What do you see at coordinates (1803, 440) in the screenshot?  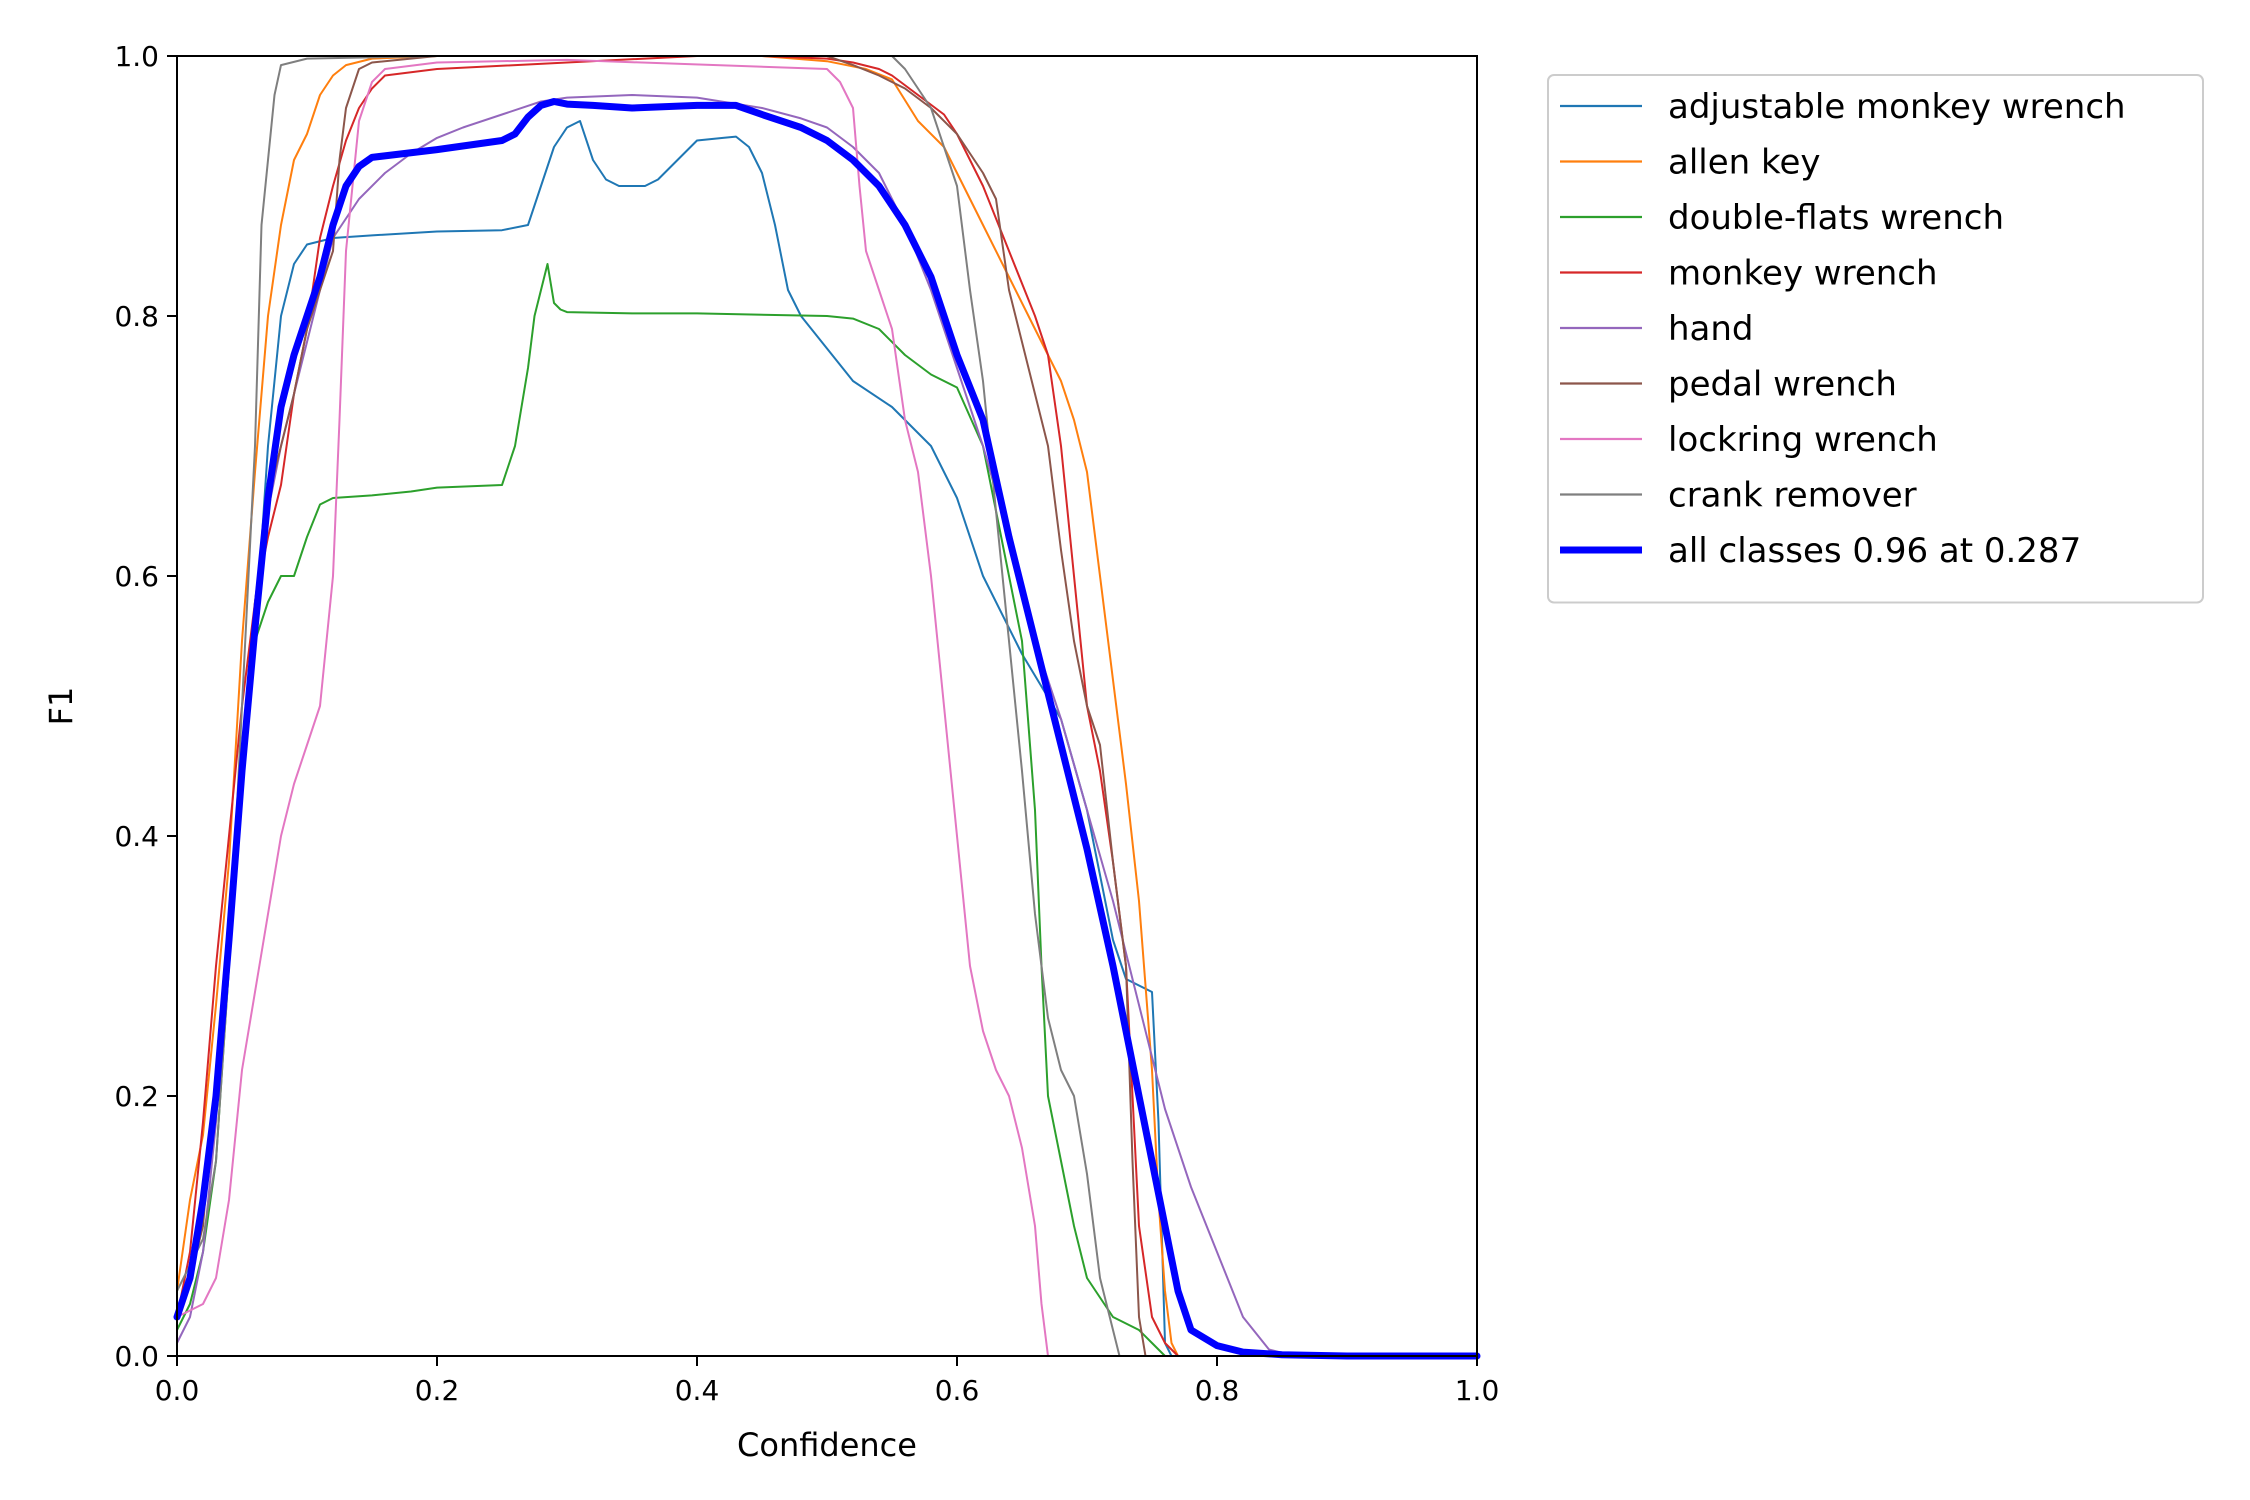 I see `legend-label: lockring wrench` at bounding box center [1803, 440].